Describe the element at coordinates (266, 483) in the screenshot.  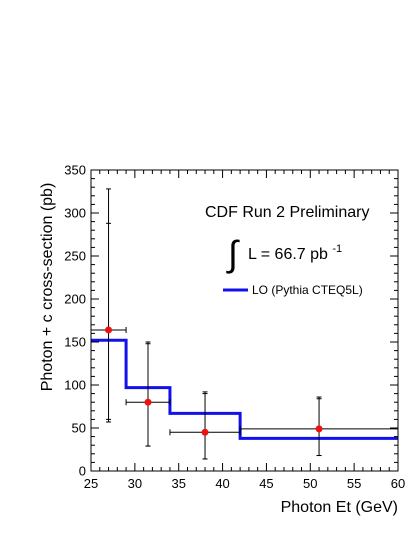
I see `x-tick-label: 45` at that location.